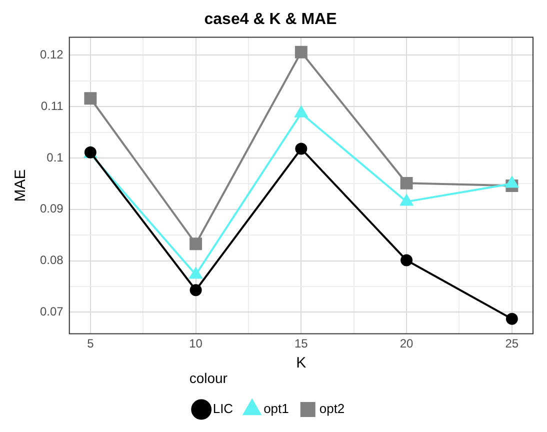 The width and height of the screenshot is (547, 432). I want to click on y-tick-label: 0.1, so click(55, 157).